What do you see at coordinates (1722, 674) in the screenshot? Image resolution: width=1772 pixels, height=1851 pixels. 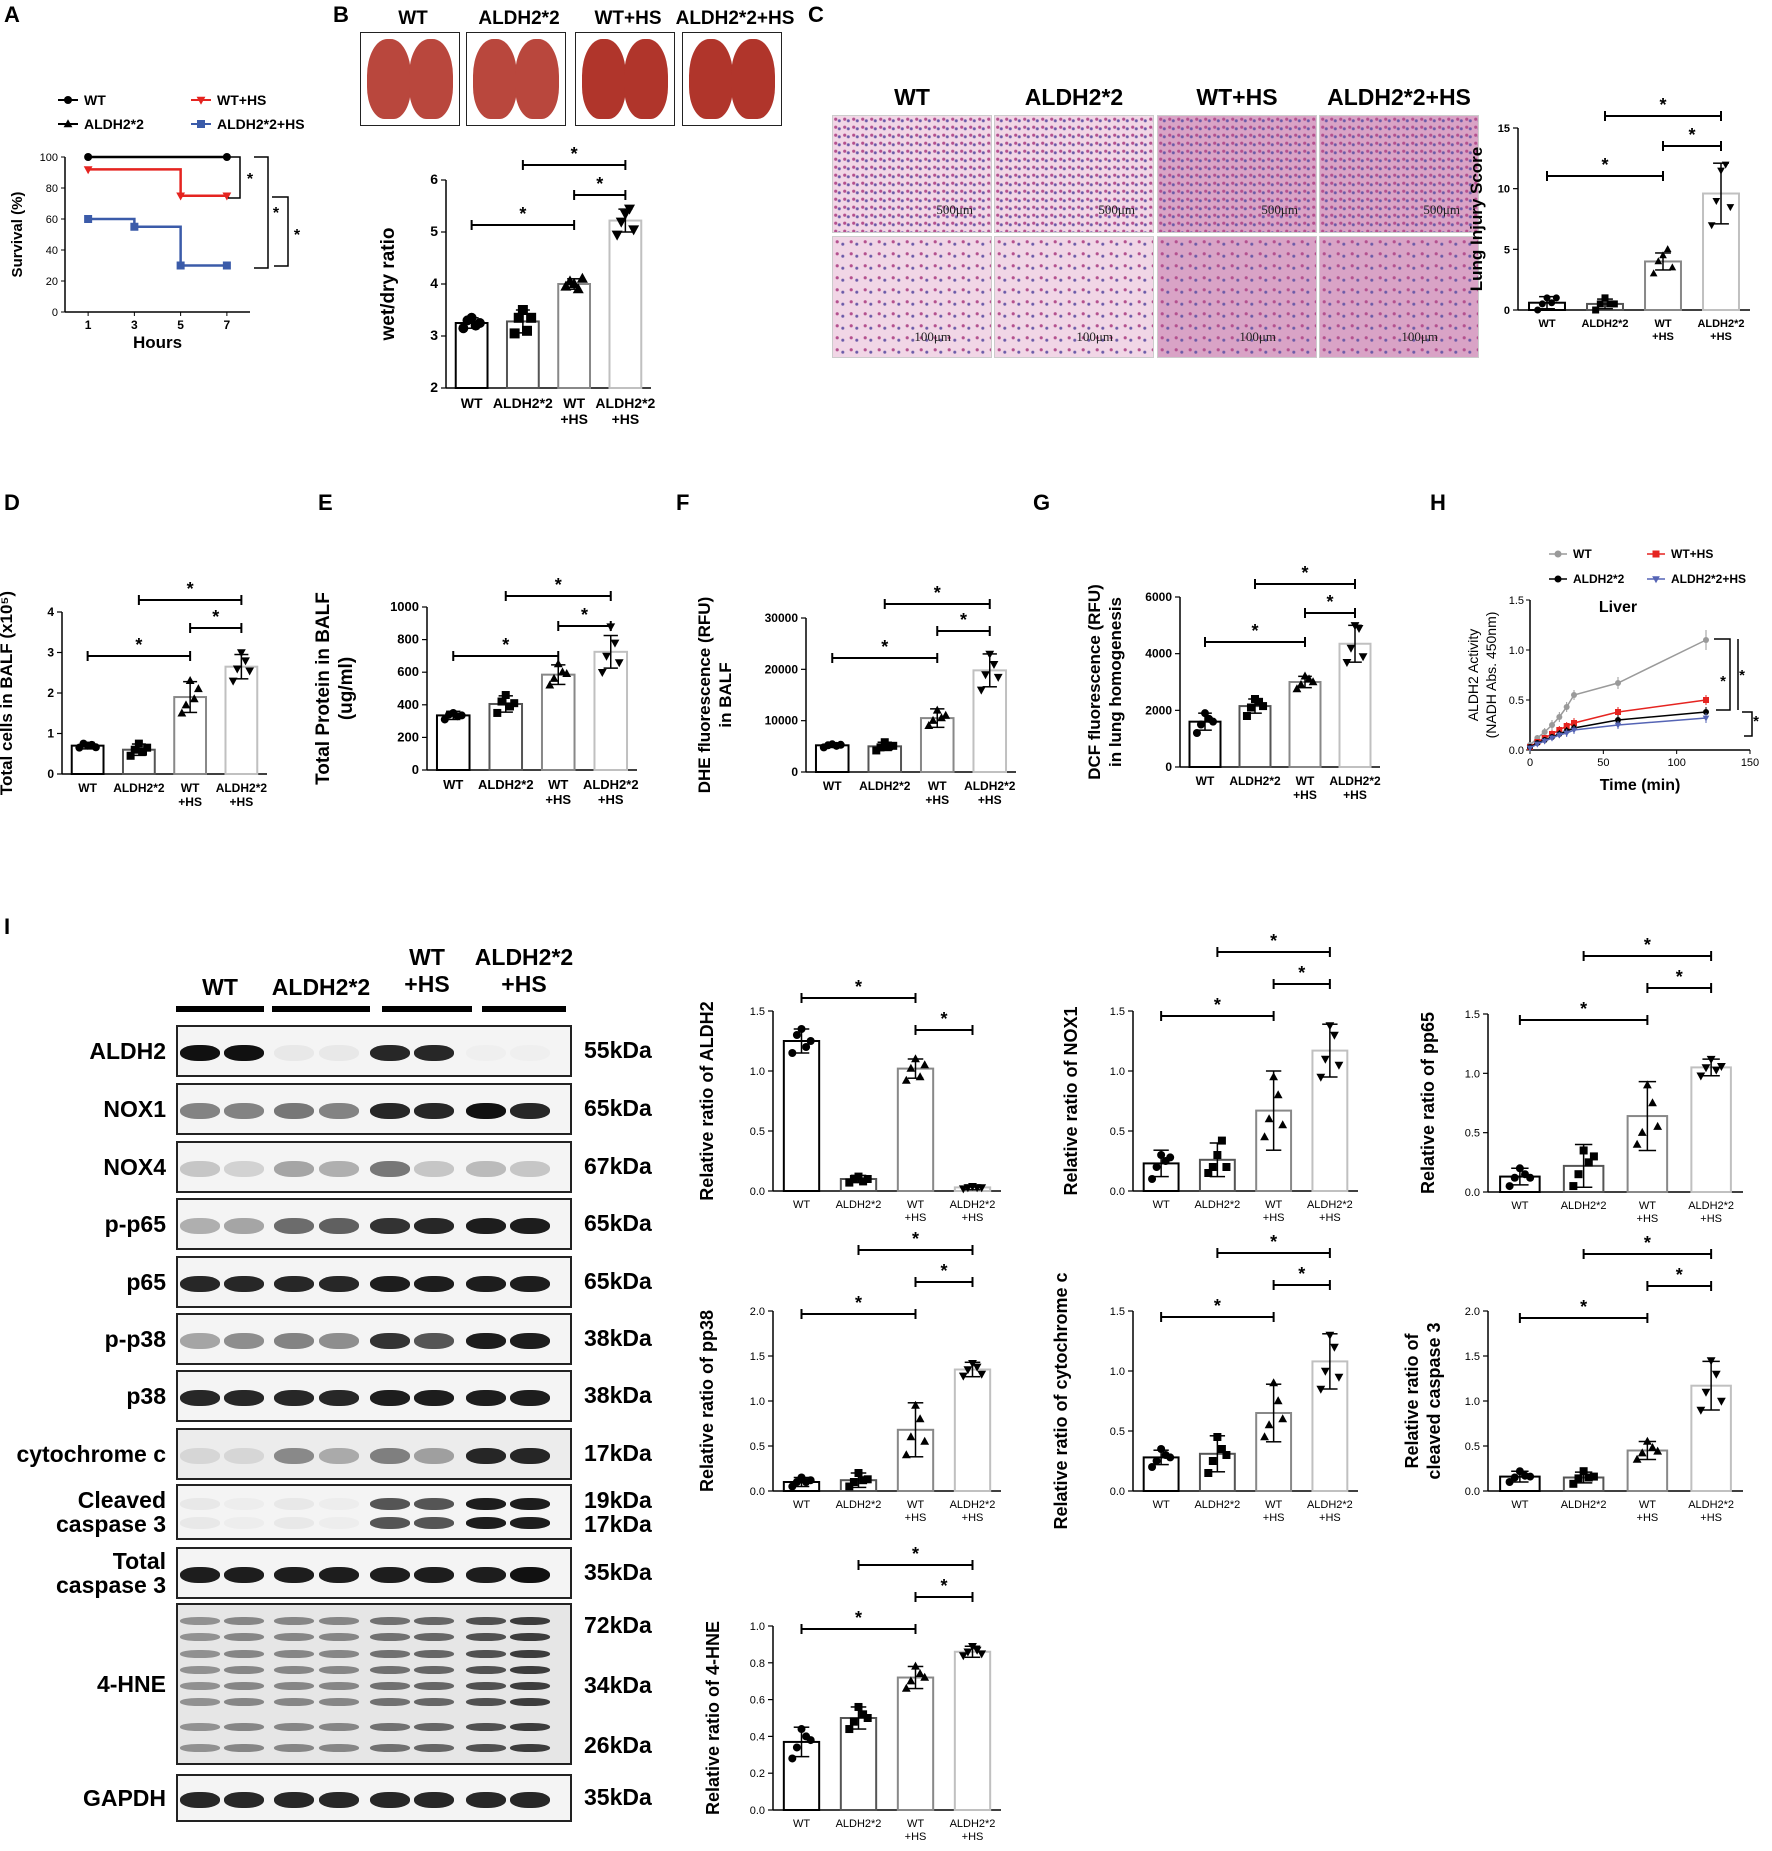 I see `significance-bracket` at bounding box center [1722, 674].